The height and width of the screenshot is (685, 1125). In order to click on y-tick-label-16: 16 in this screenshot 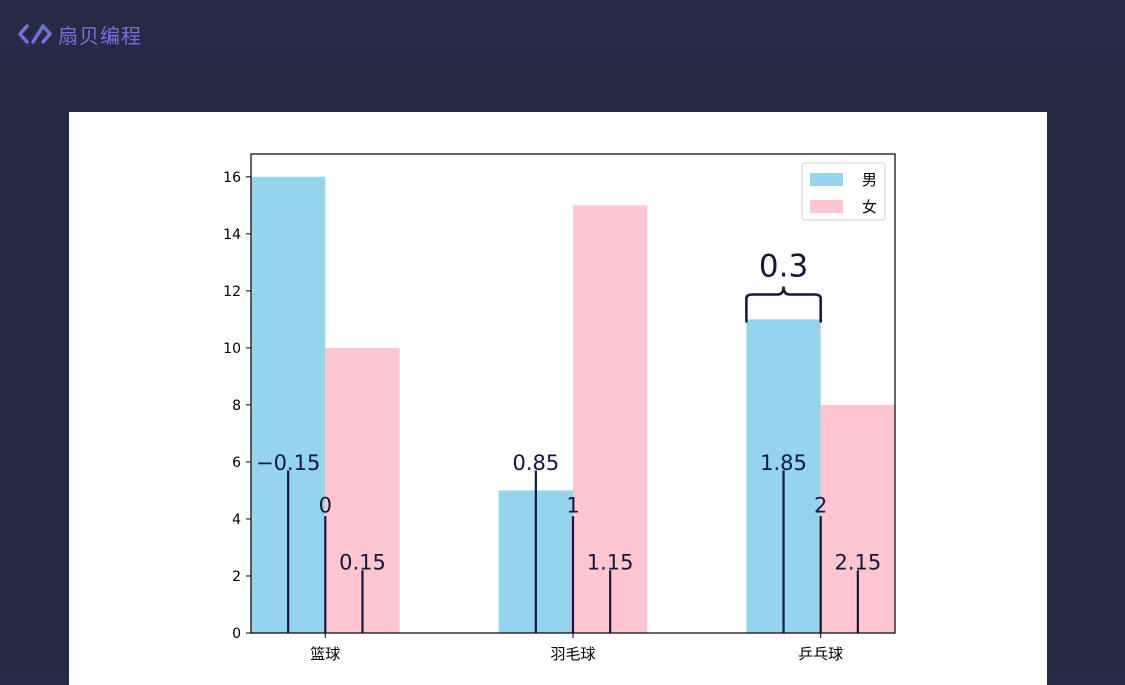, I will do `click(232, 178)`.